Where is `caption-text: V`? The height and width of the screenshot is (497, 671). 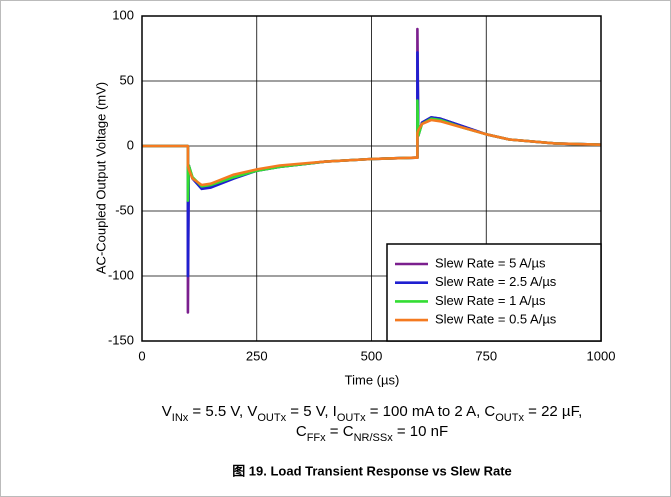
caption-text: V is located at coordinates (167, 411).